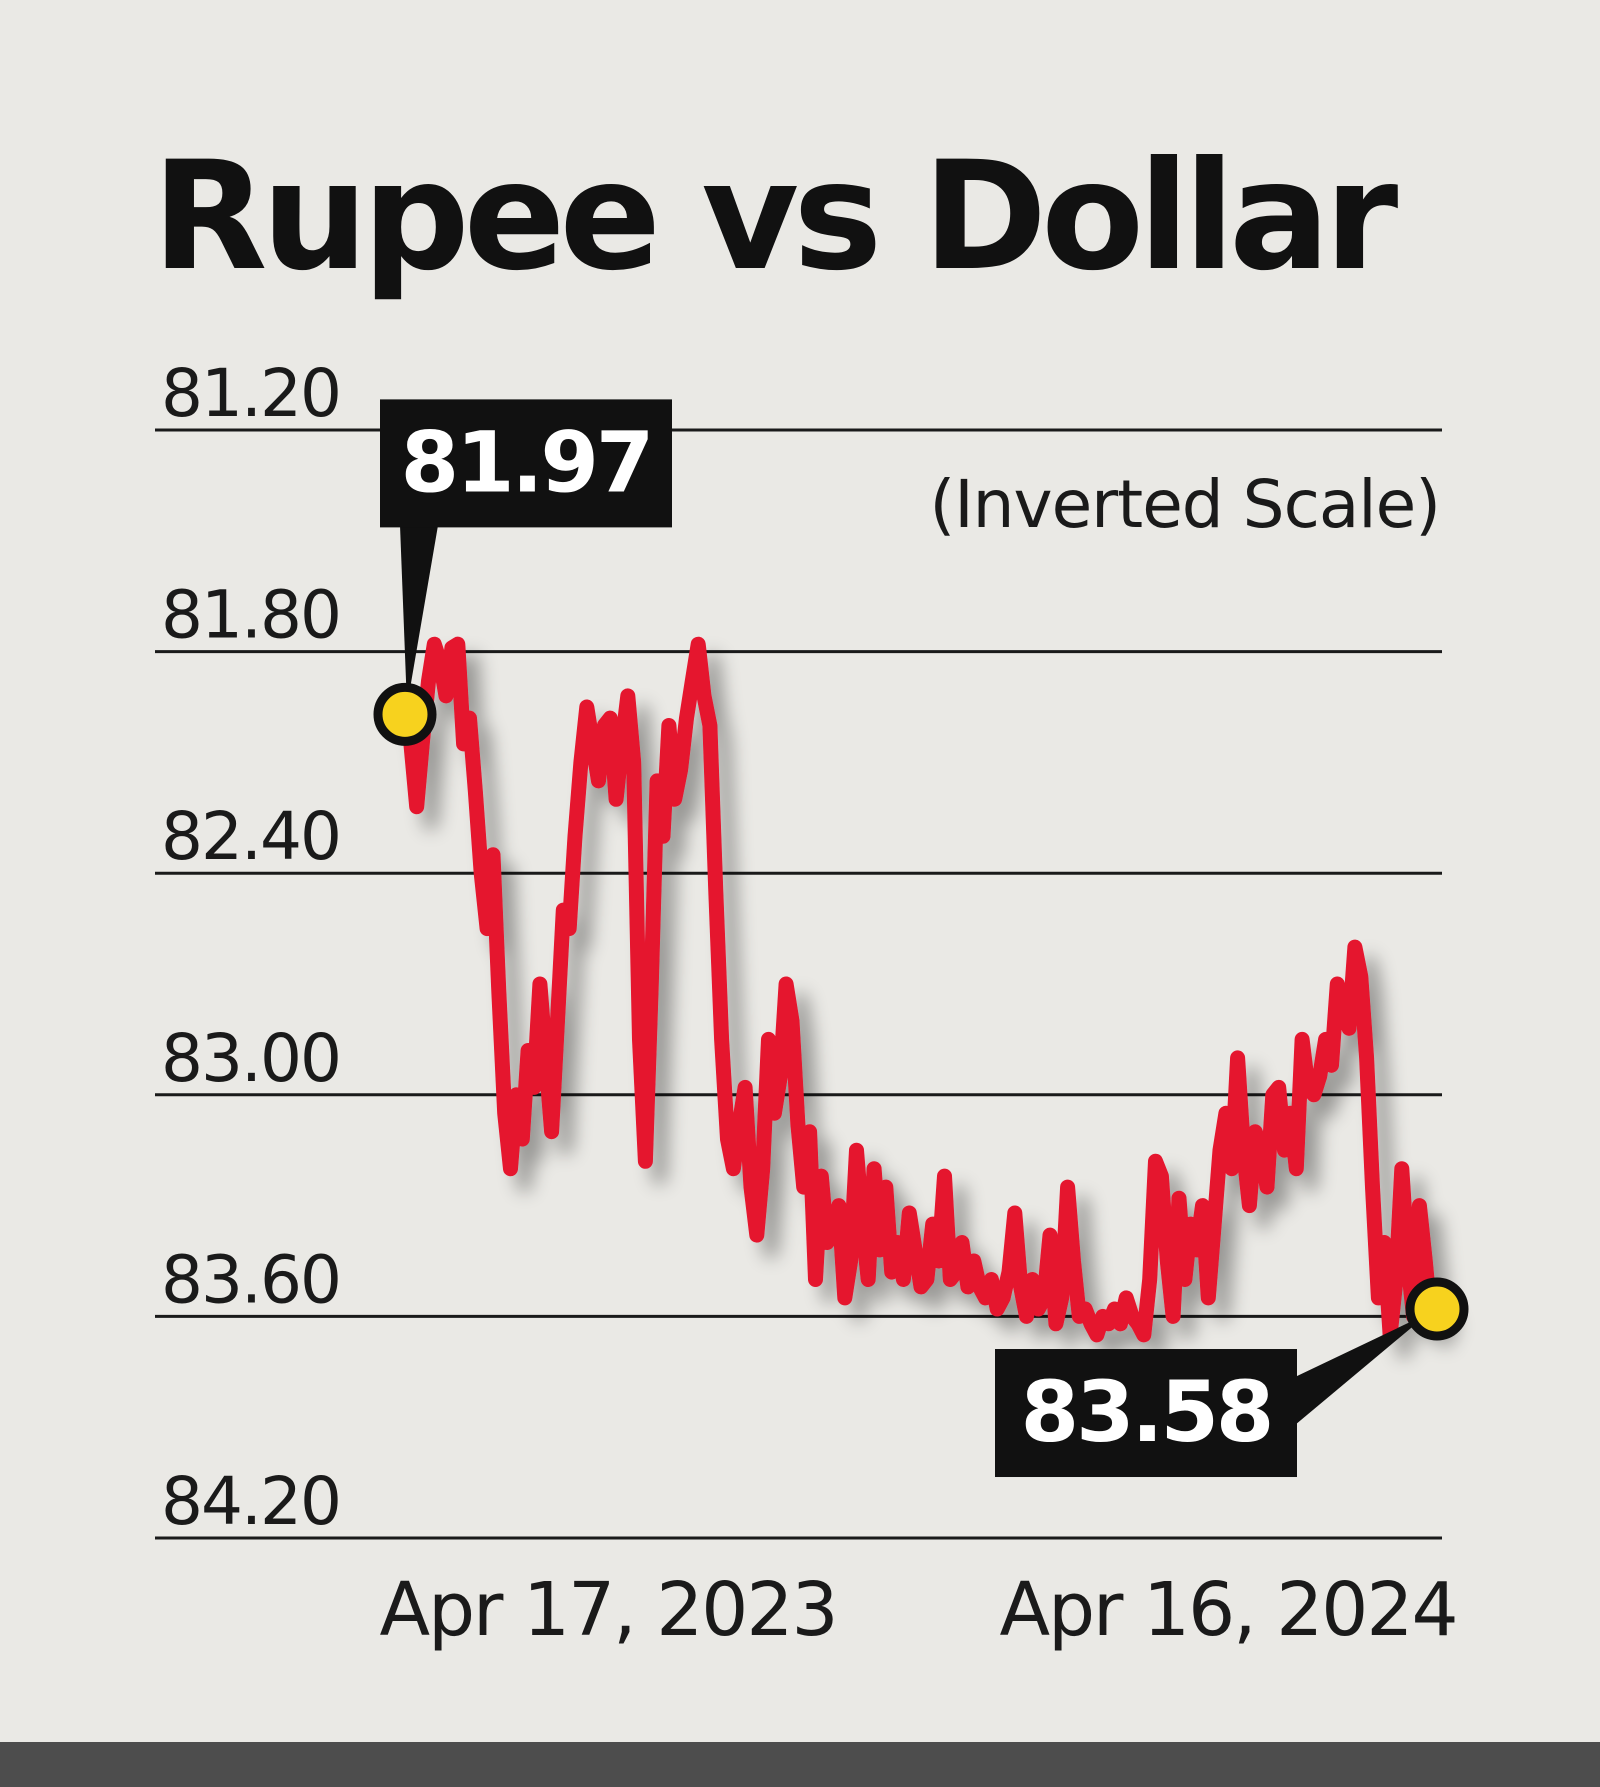 Image resolution: width=1600 pixels, height=1787 pixels. I want to click on start-point-marker, so click(405, 714).